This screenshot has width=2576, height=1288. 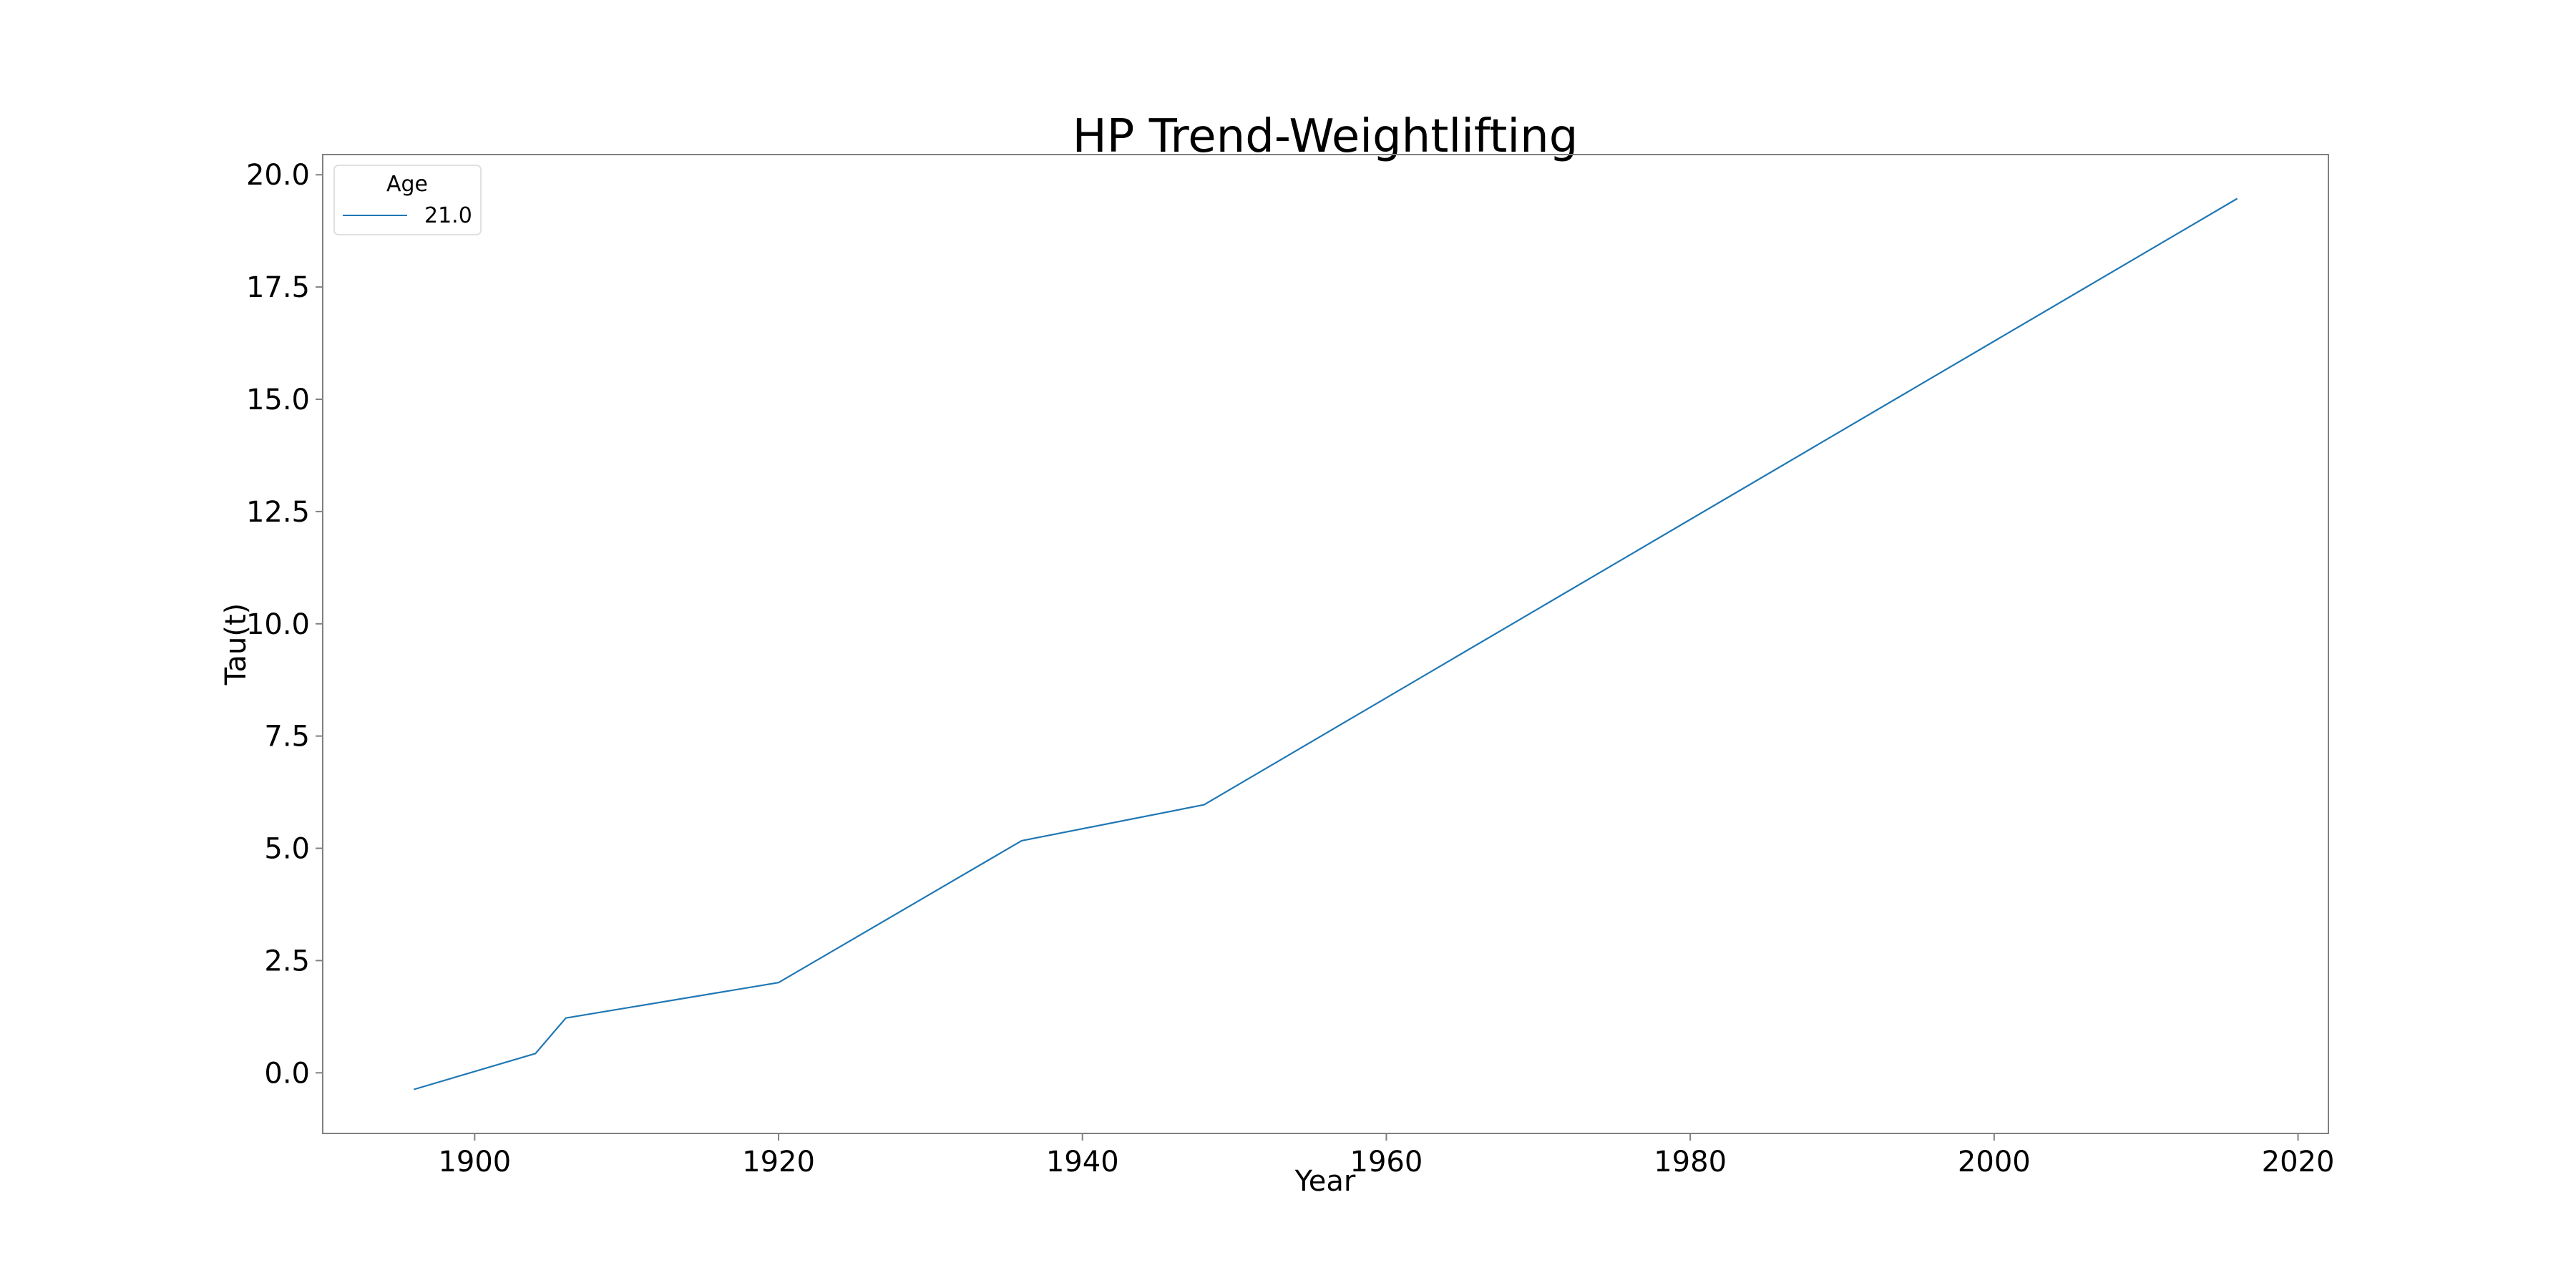 What do you see at coordinates (278, 287) in the screenshot?
I see `y-tick-label: 17.5` at bounding box center [278, 287].